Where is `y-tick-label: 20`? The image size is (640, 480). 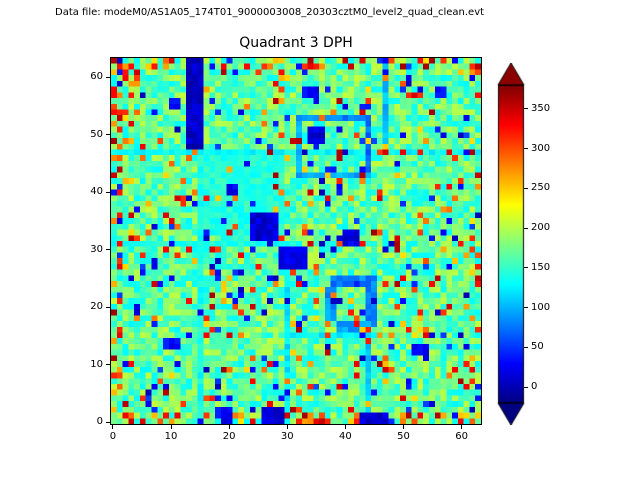
y-tick-label: 20 is located at coordinates (96, 307).